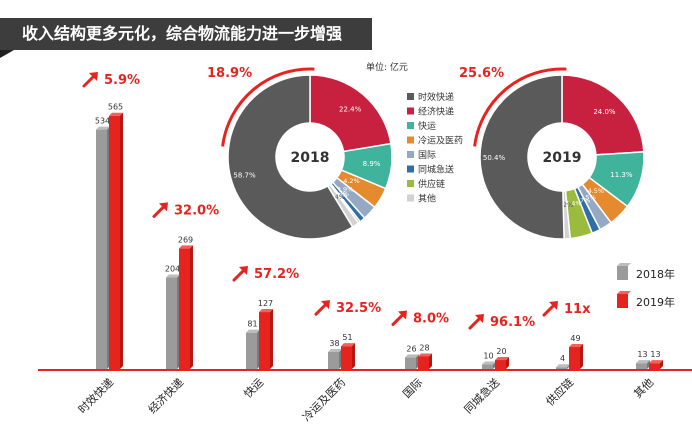 The image size is (692, 429). I want to click on donut-2018-center, so click(310, 157).